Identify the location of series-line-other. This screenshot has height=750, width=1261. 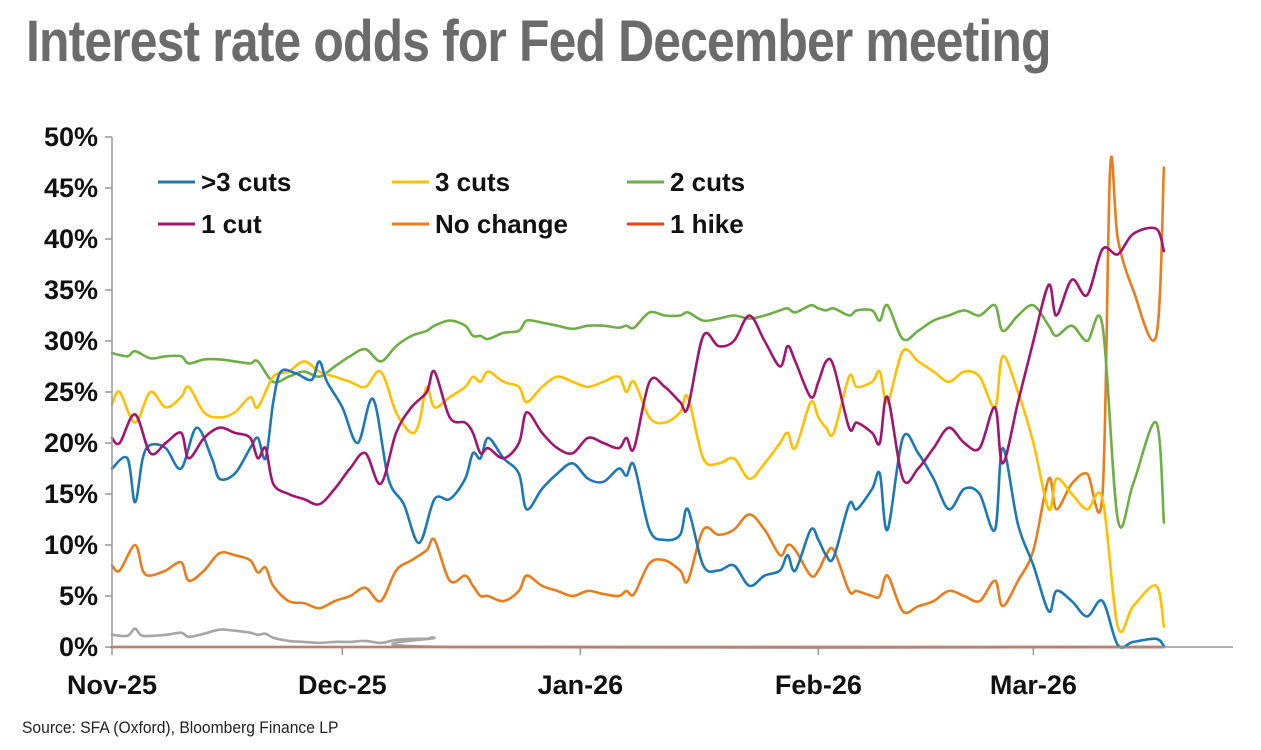
(638, 638).